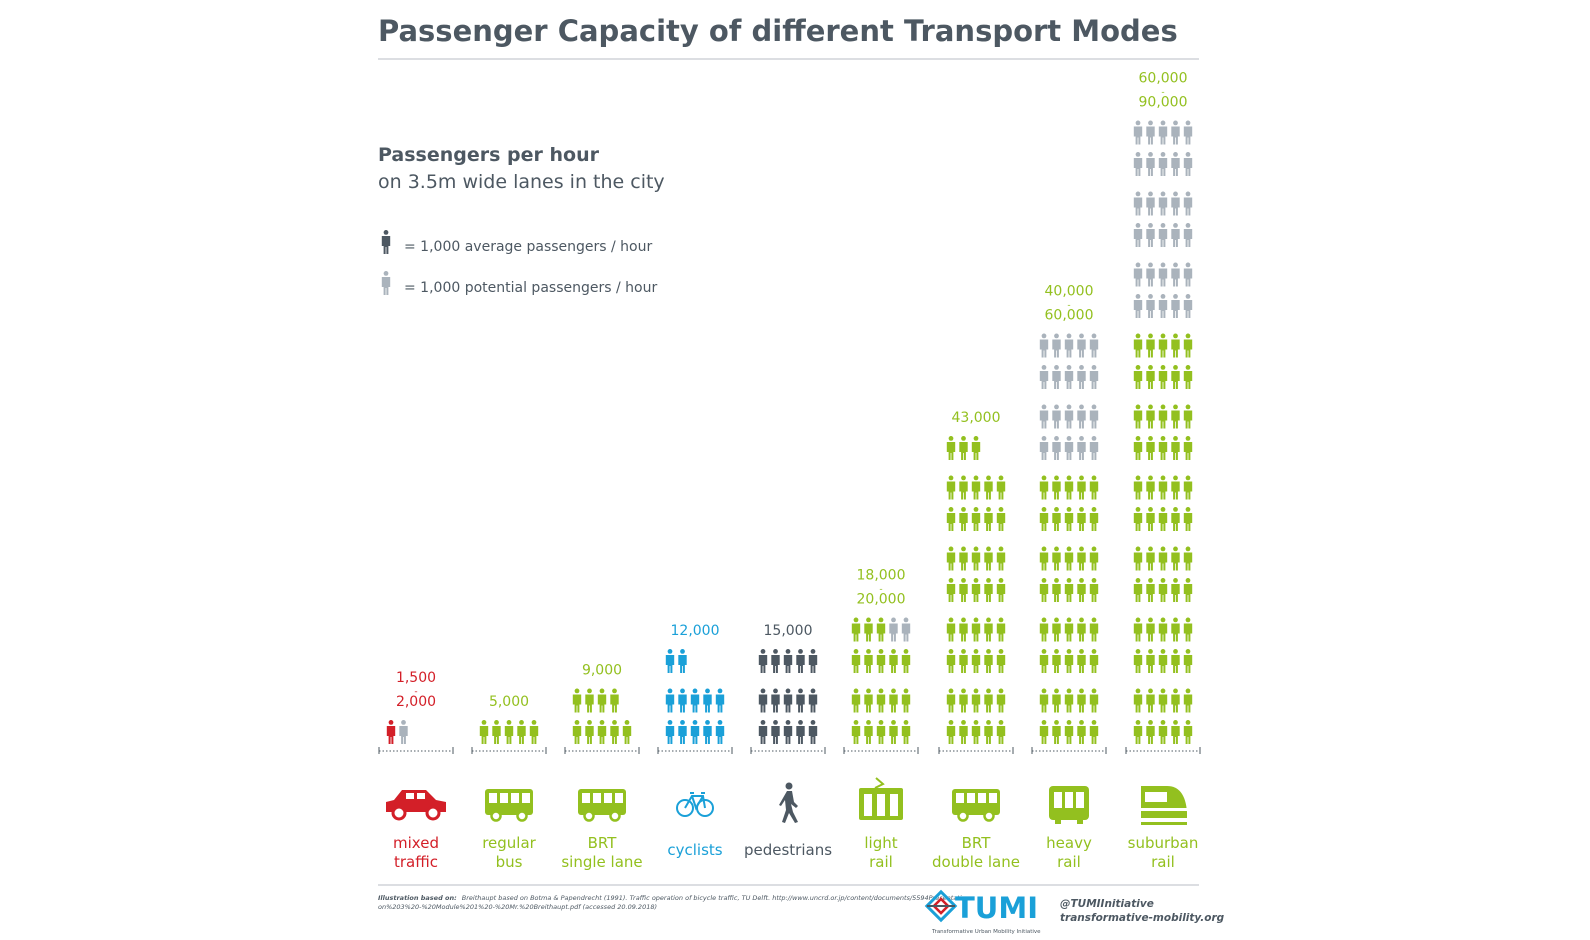 The height and width of the screenshot is (940, 1590). What do you see at coordinates (941, 906) in the screenshot?
I see `tumi-logo-mark` at bounding box center [941, 906].